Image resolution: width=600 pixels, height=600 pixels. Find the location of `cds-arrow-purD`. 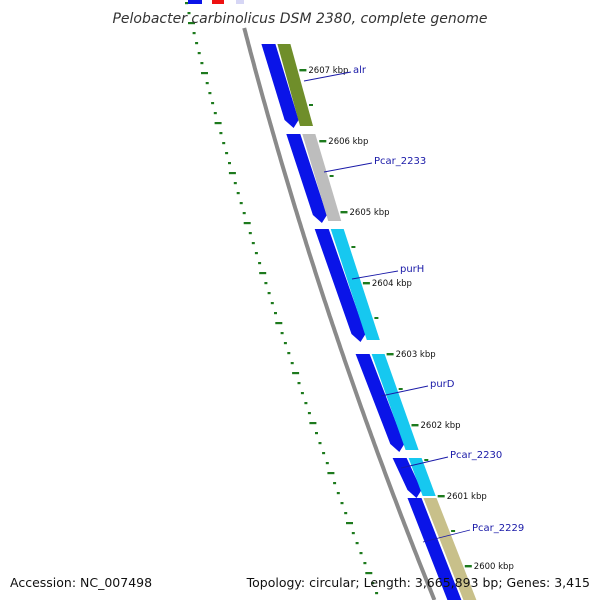

cds-arrow-purD is located at coordinates (380, 403).